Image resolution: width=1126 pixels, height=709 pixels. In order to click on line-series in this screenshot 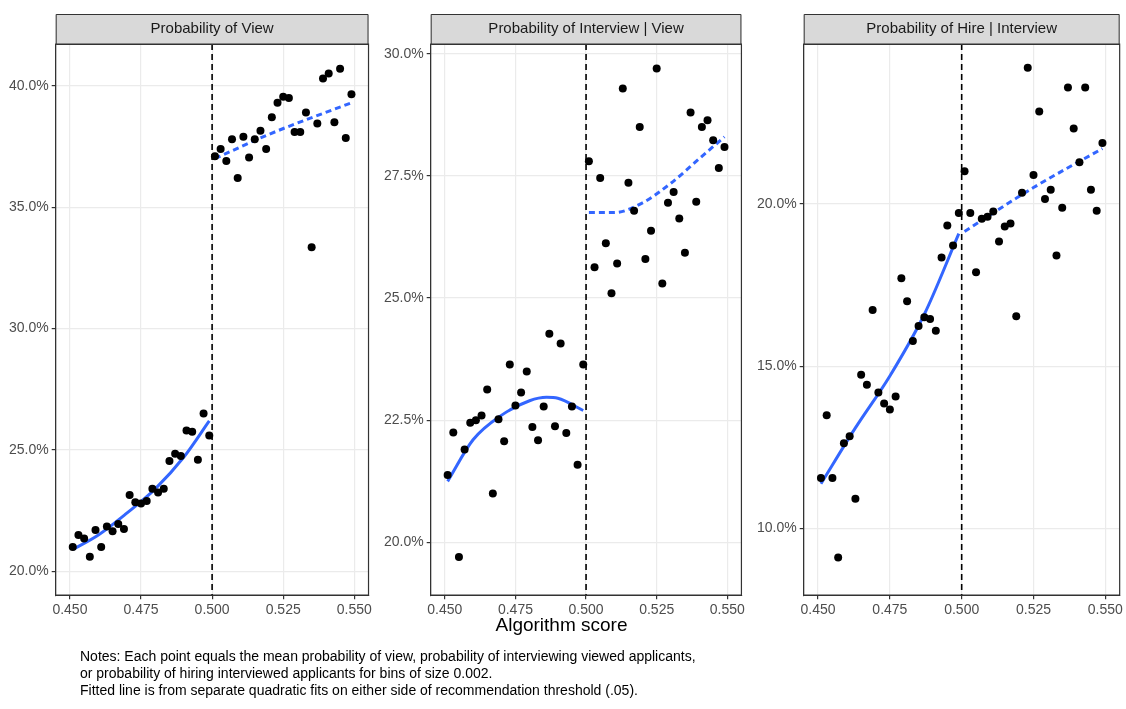, I will do `click(890, 359)`.